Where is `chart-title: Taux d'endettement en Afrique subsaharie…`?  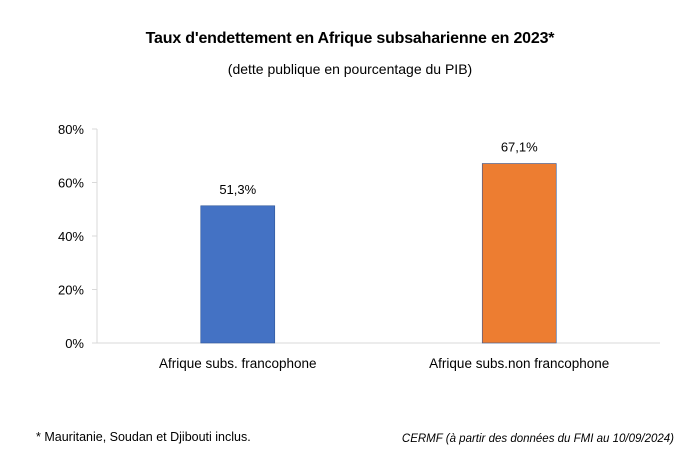 chart-title: Taux d'endettement en Afrique subsaharie… is located at coordinates (350, 38).